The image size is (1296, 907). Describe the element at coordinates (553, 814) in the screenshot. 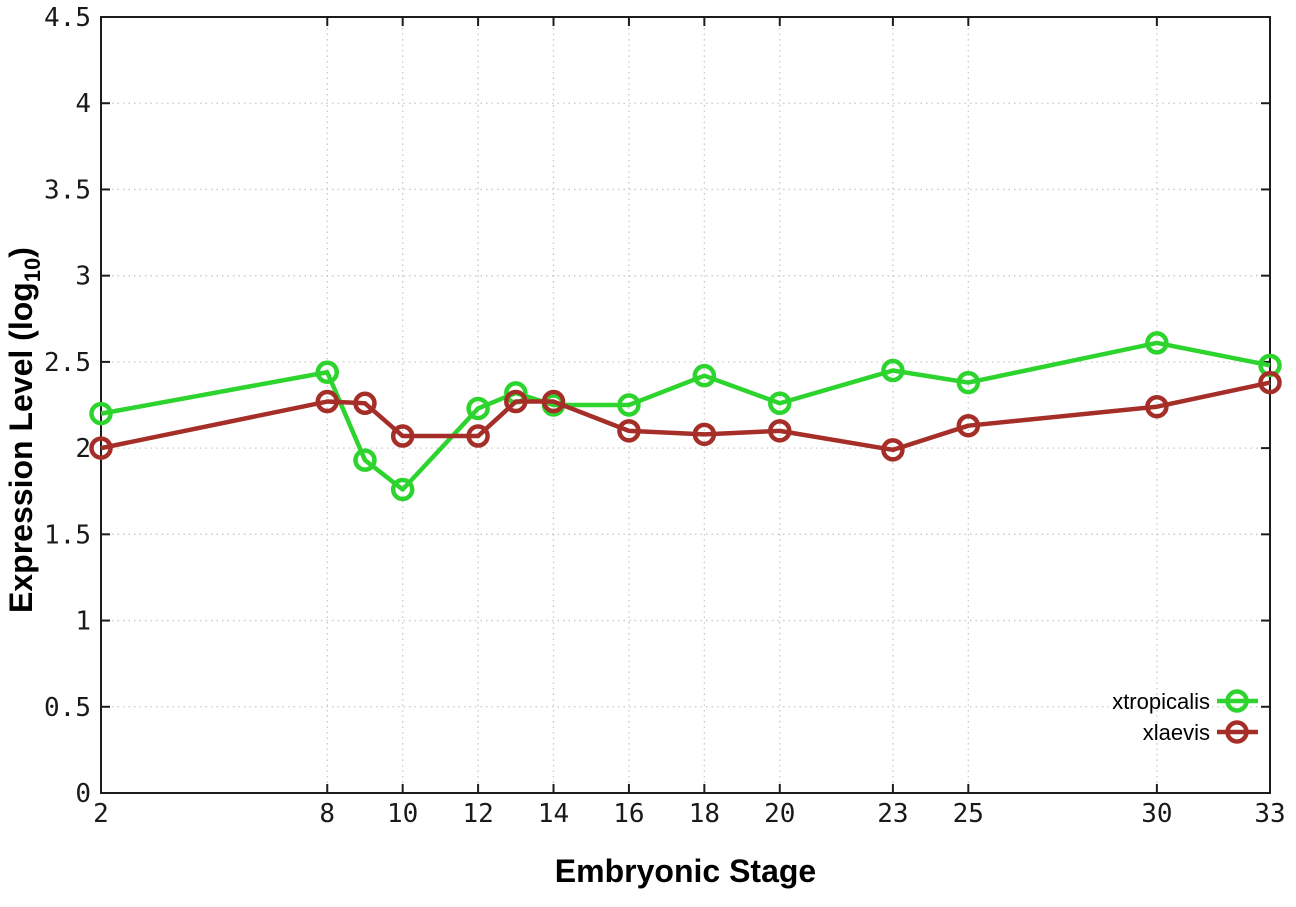

I see `x-tick-label: 14` at that location.